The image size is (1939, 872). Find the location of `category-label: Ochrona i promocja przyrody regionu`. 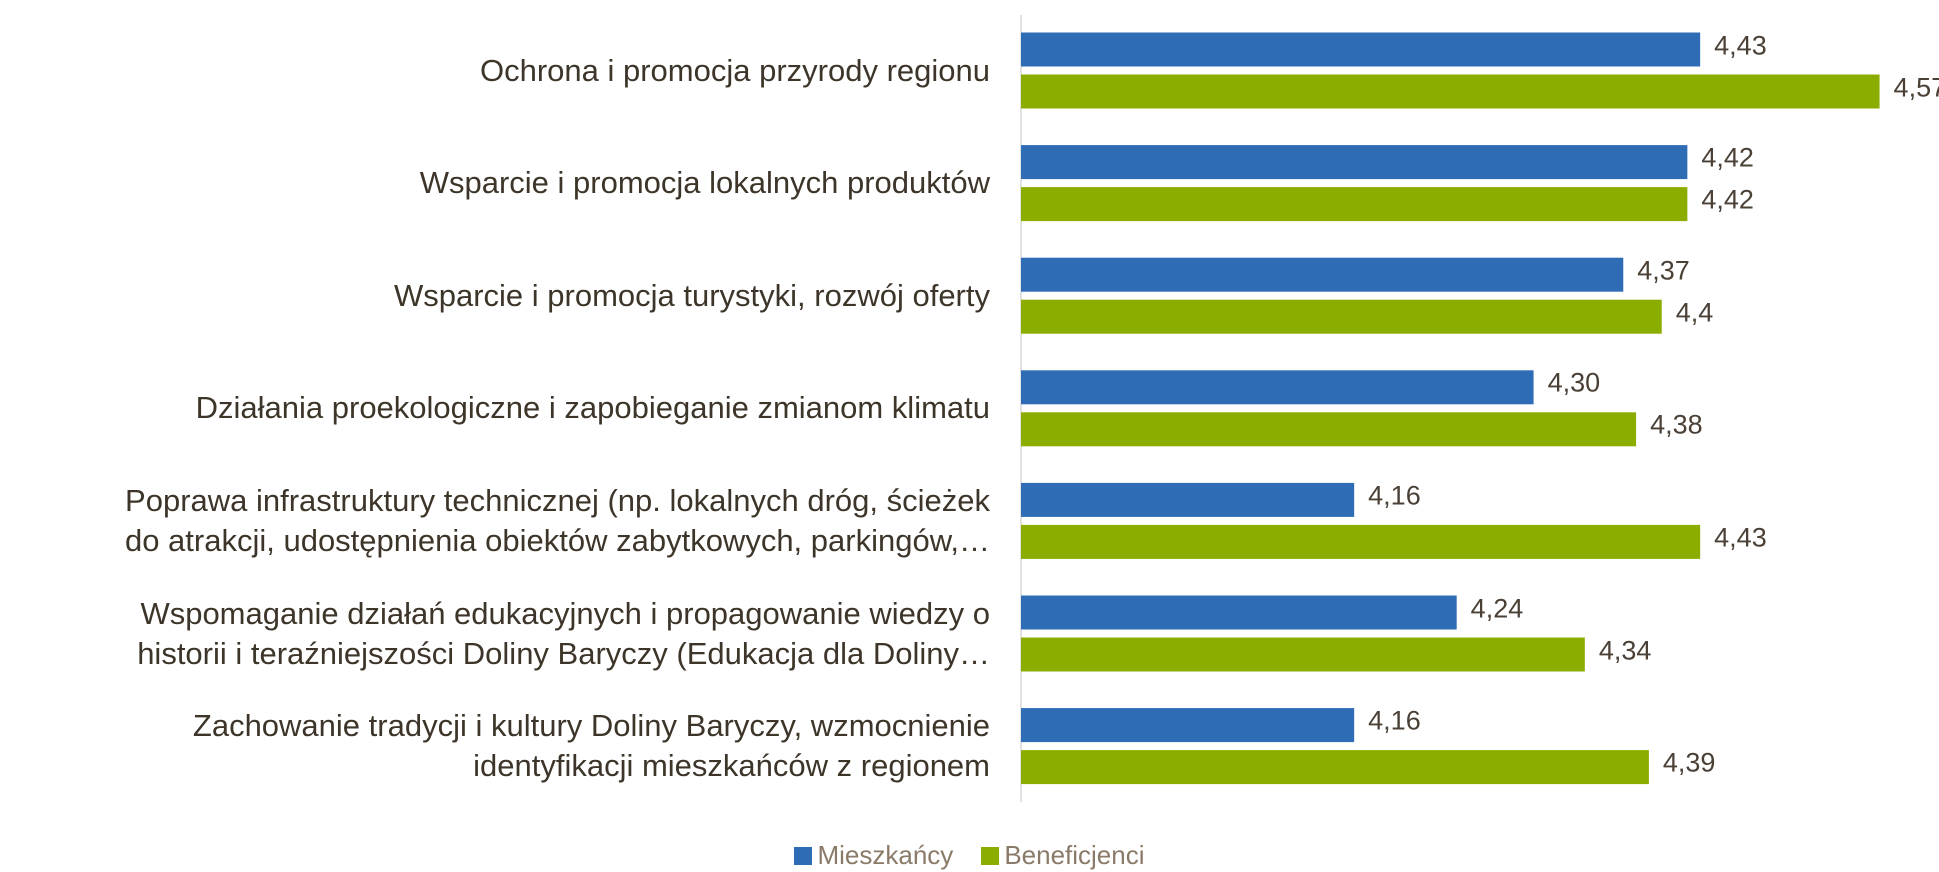

category-label: Ochrona i promocja przyrody regionu is located at coordinates (734, 70).